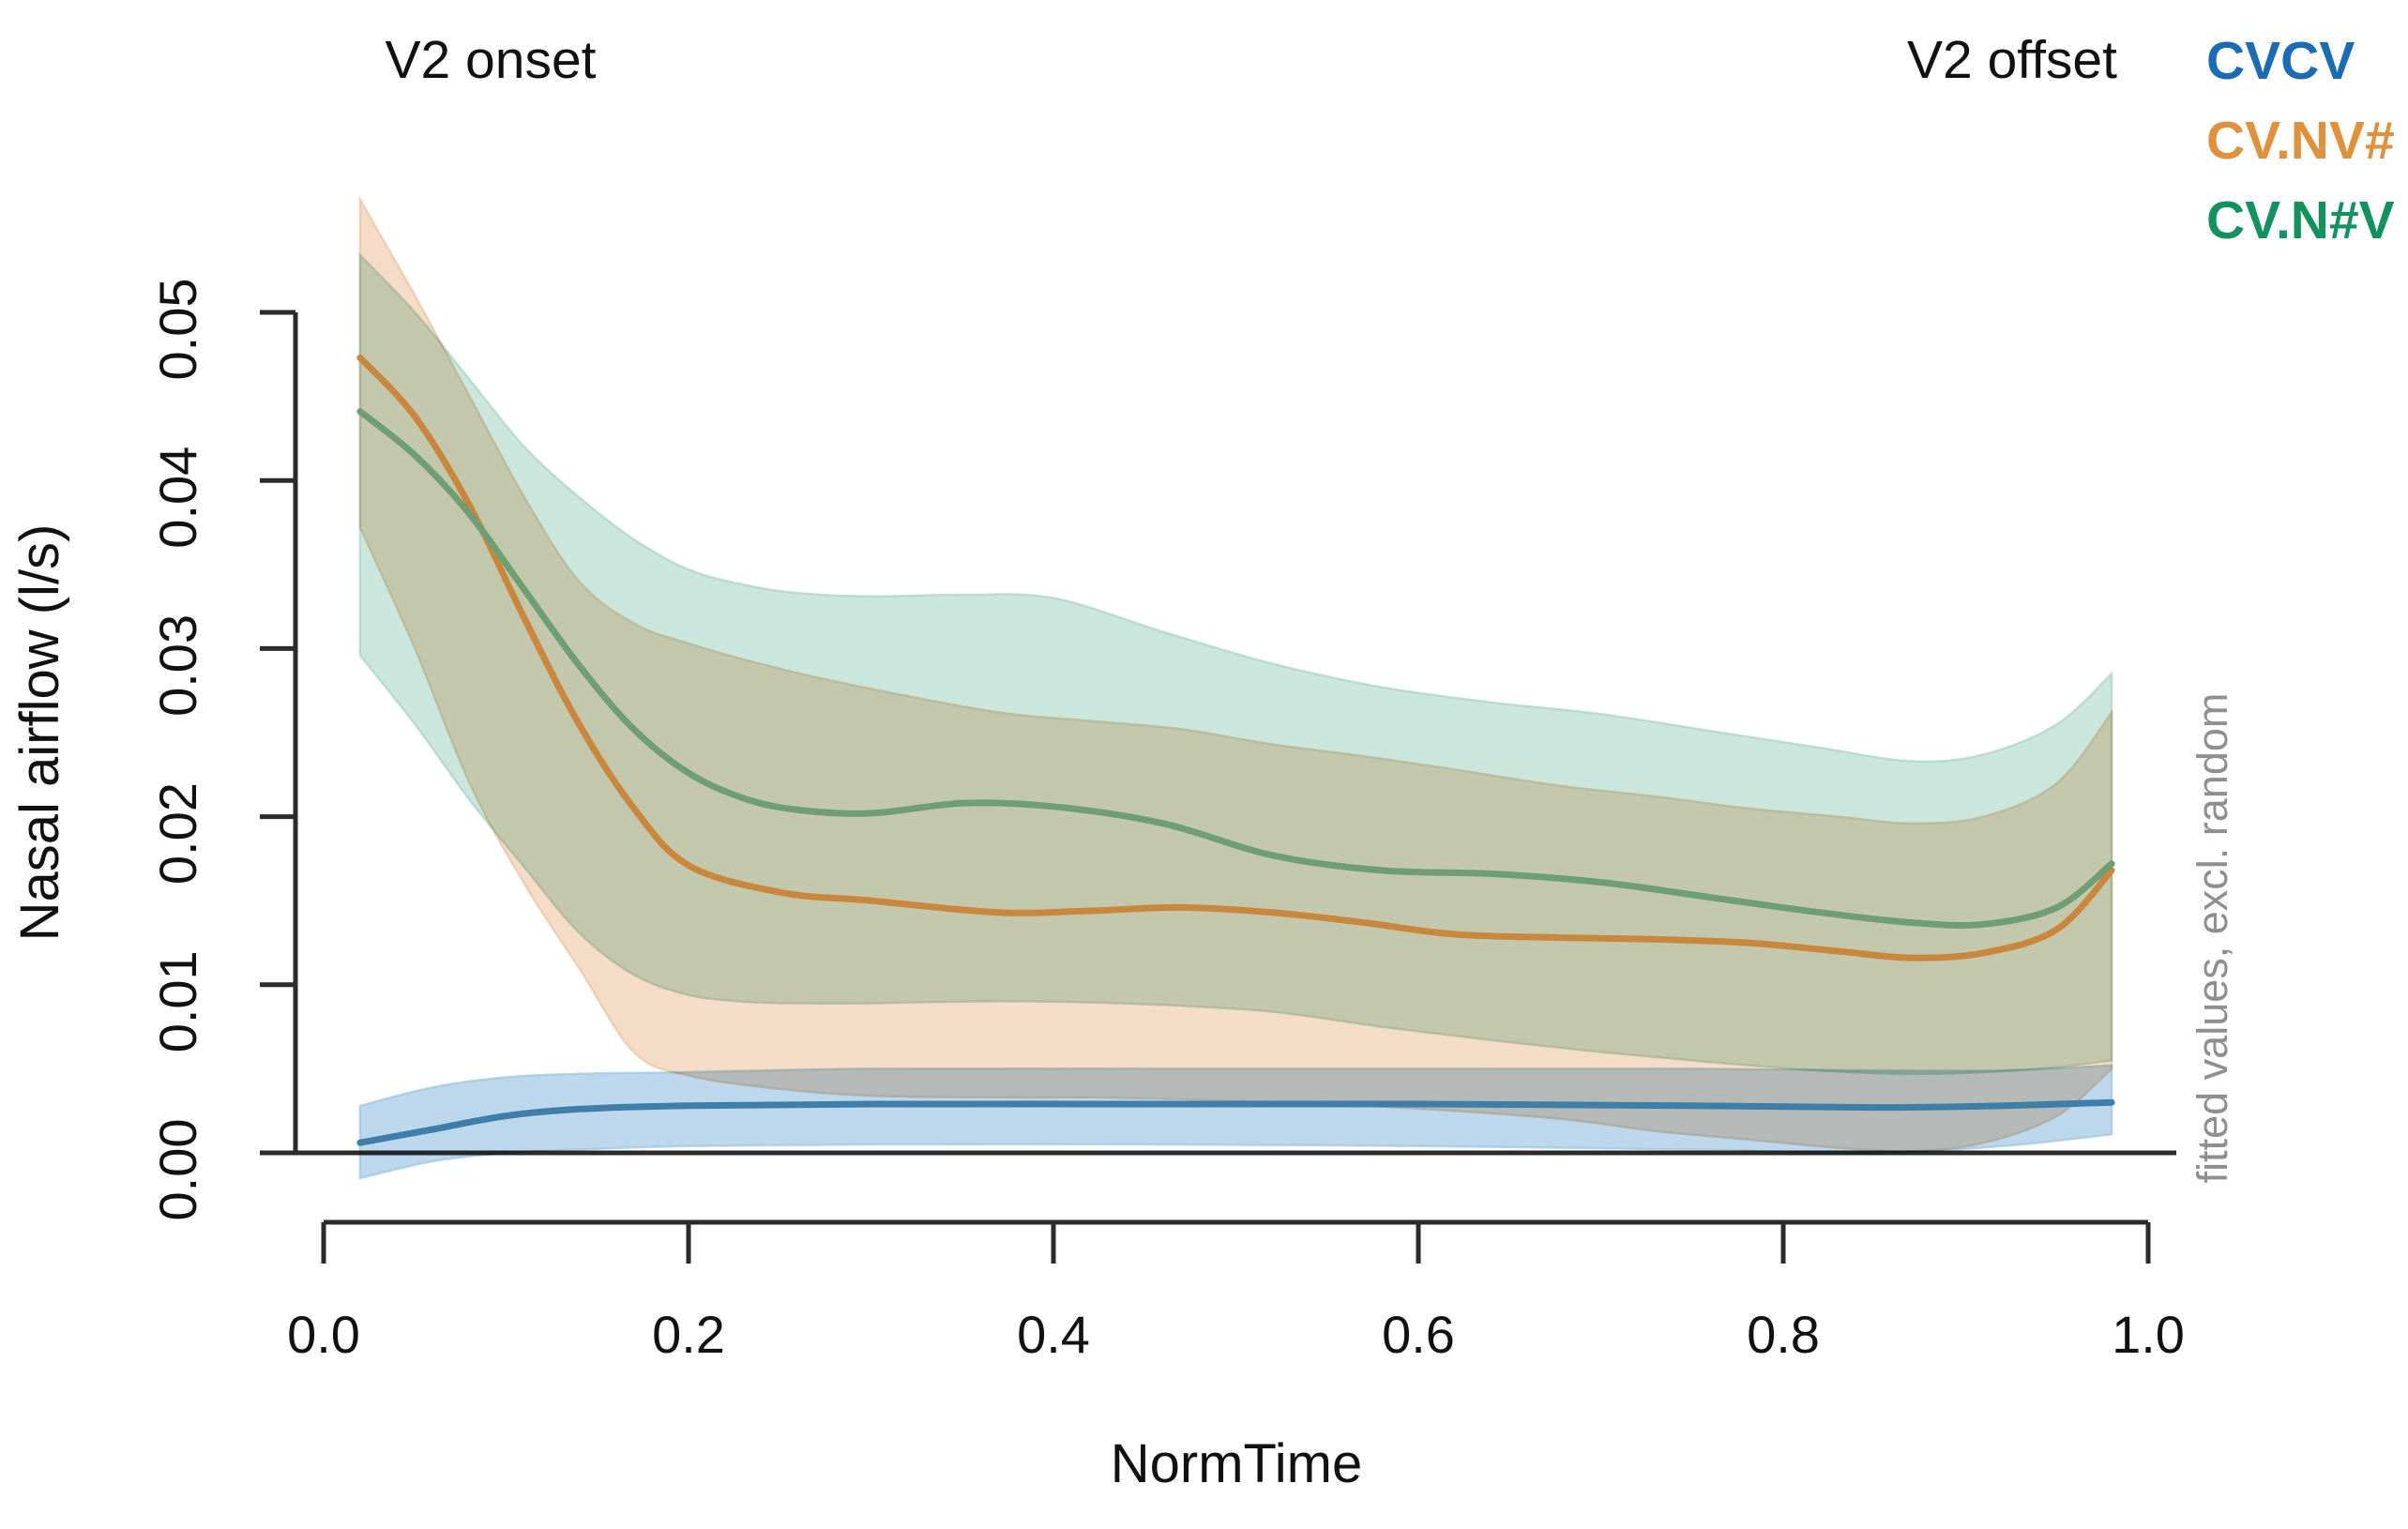 The height and width of the screenshot is (1529, 2408). I want to click on right-annotation: fitted values, excl. random, so click(2212, 939).